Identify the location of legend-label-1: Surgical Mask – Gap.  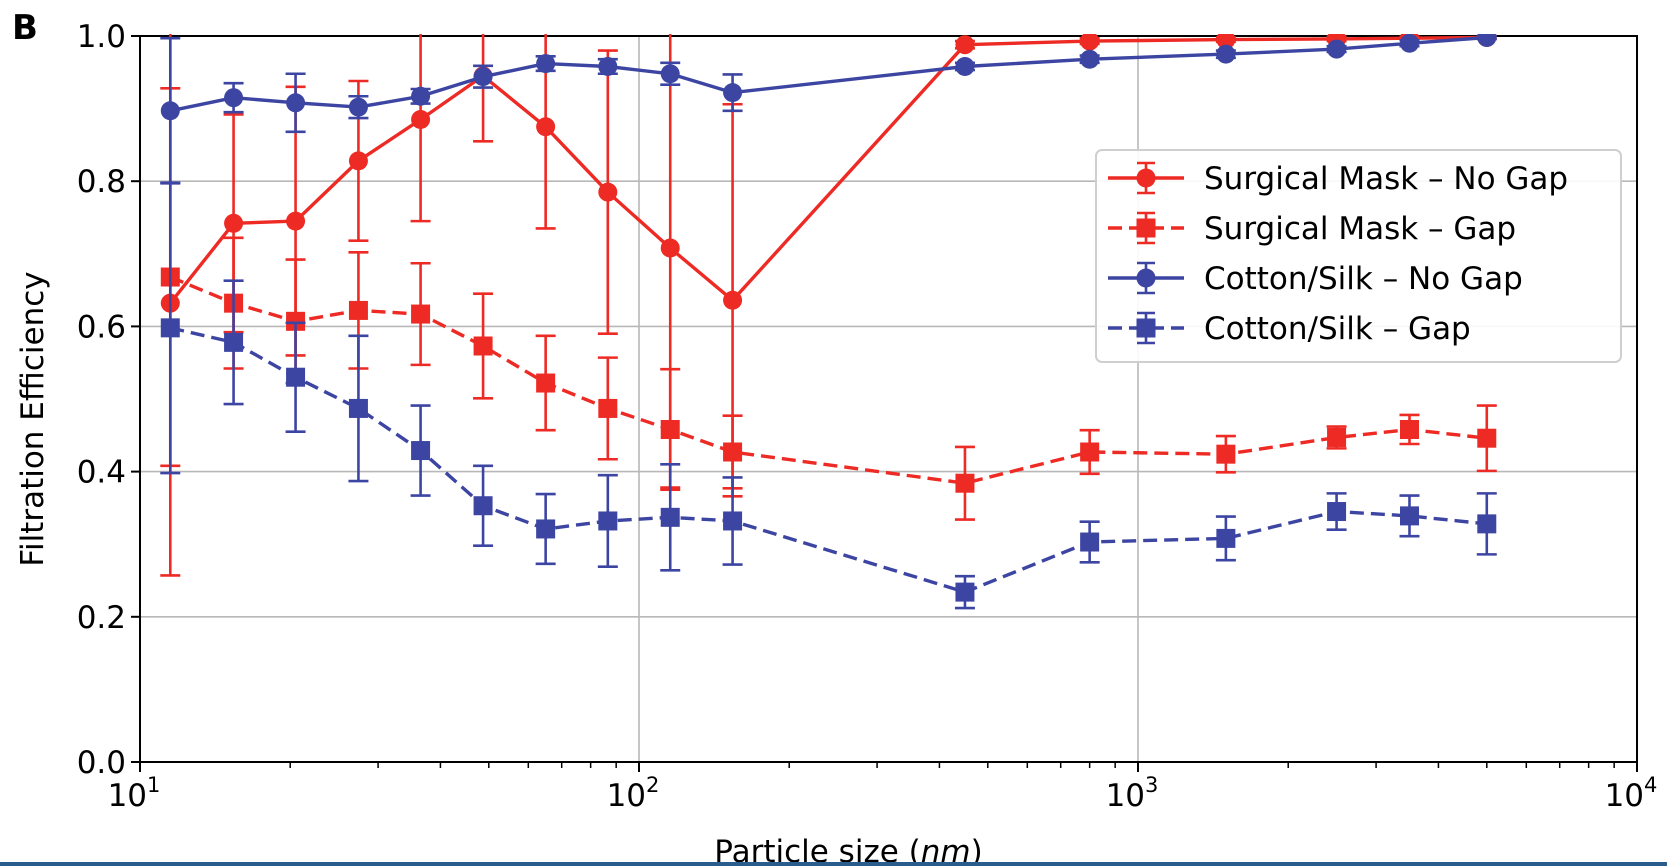
(1360, 229).